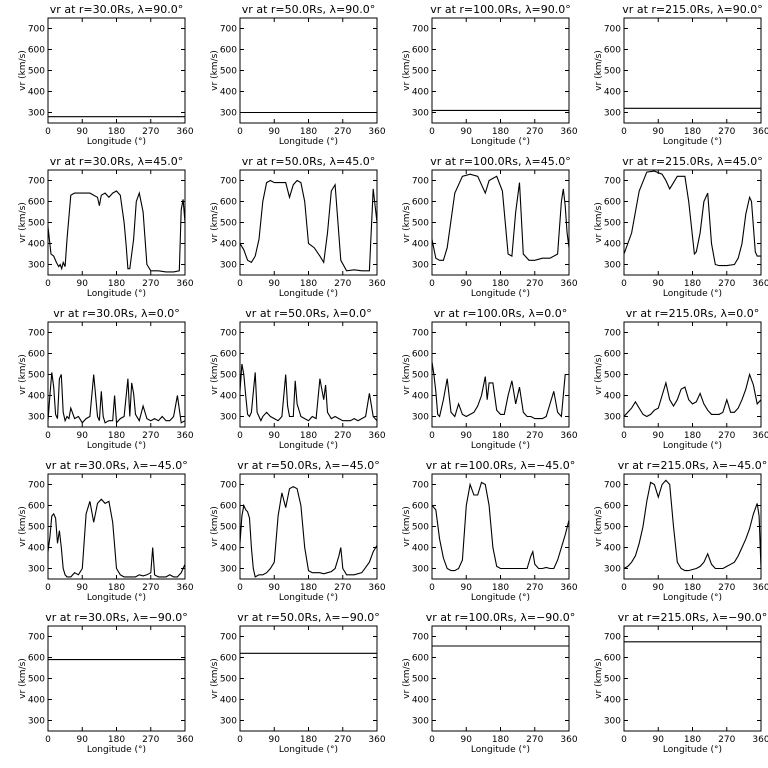  What do you see at coordinates (308, 617) in the screenshot?
I see `panel-title: vr at r=50.0Rs, λ=−90.0°` at bounding box center [308, 617].